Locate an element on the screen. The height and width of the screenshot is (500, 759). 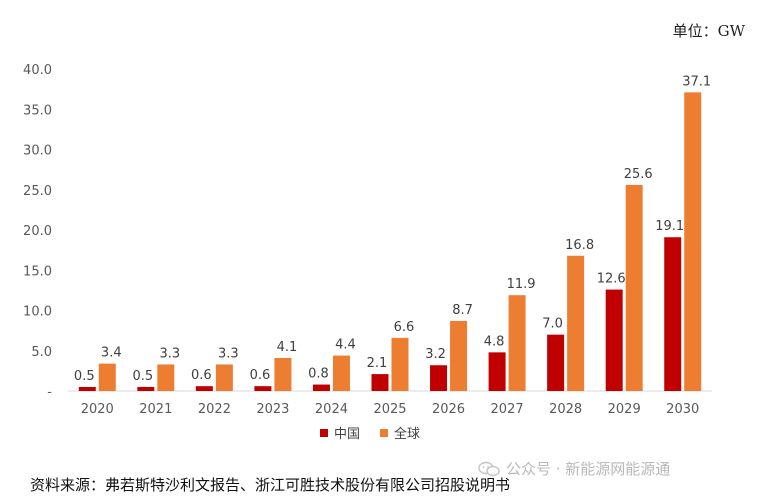
data-label-global: 25.6 is located at coordinates (638, 174).